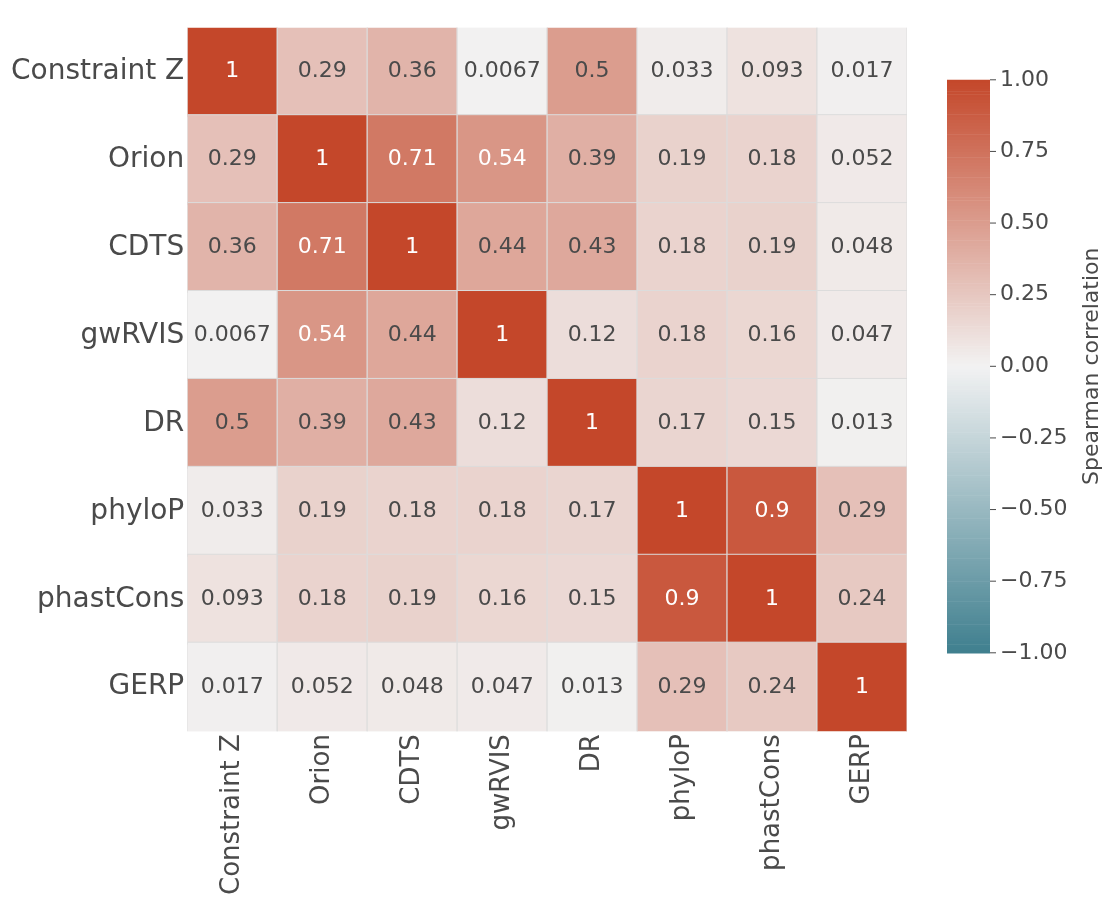  What do you see at coordinates (146, 157) in the screenshot?
I see `y-tick-label: Orion` at bounding box center [146, 157].